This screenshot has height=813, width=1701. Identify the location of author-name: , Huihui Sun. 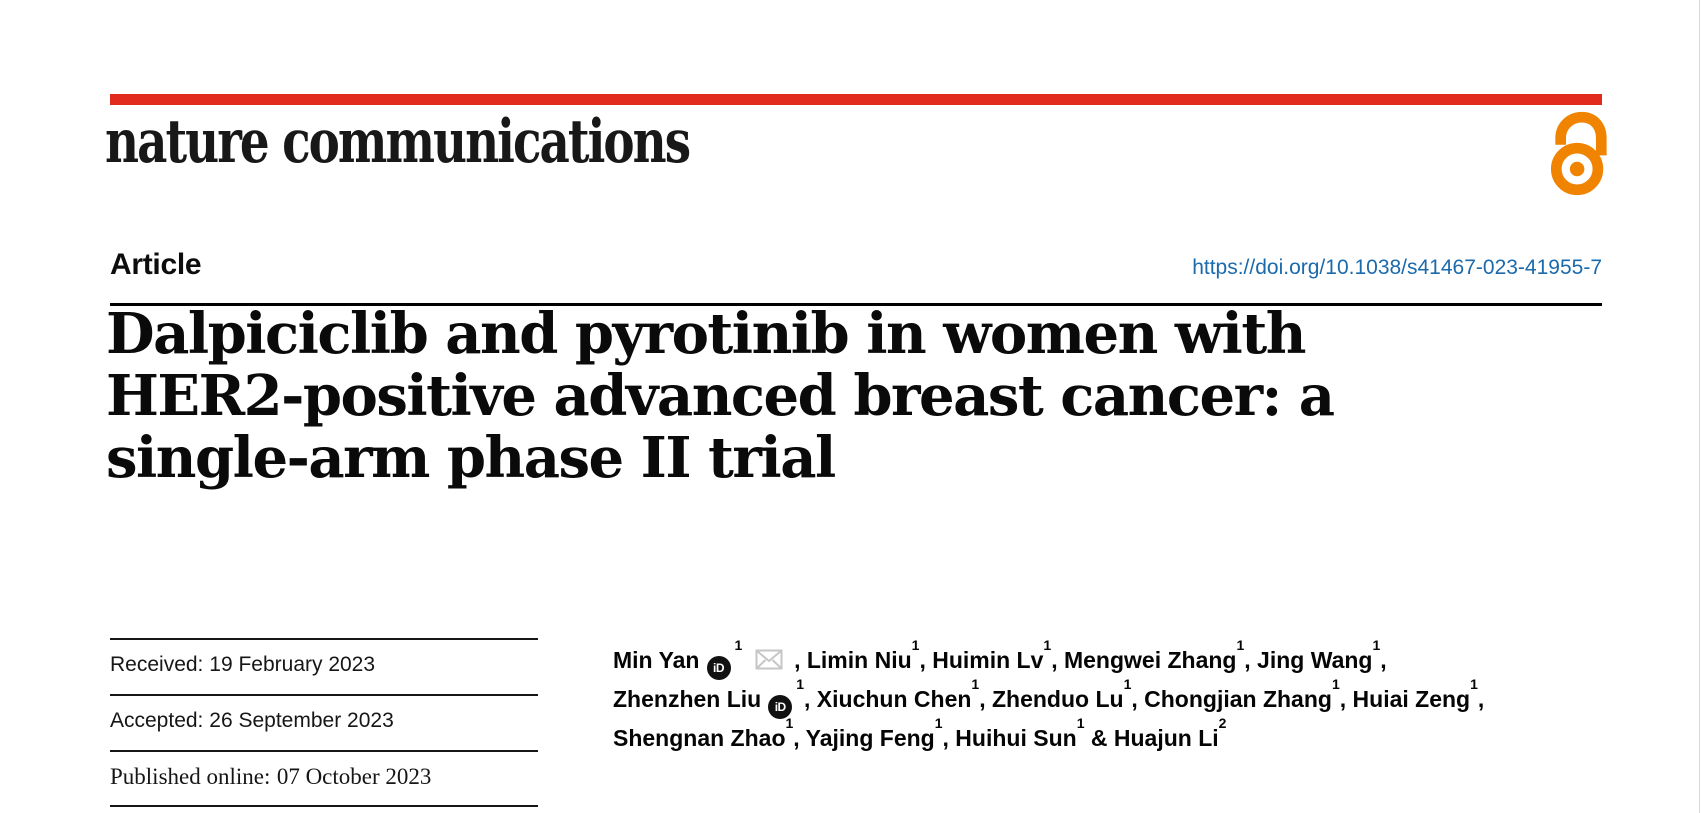
(1009, 738).